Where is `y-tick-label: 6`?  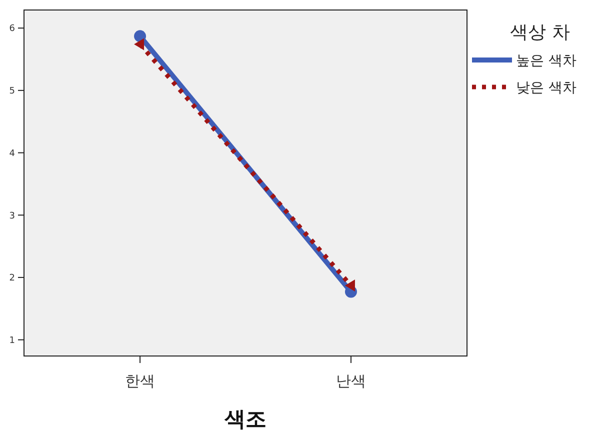
y-tick-label: 6 is located at coordinates (12, 29).